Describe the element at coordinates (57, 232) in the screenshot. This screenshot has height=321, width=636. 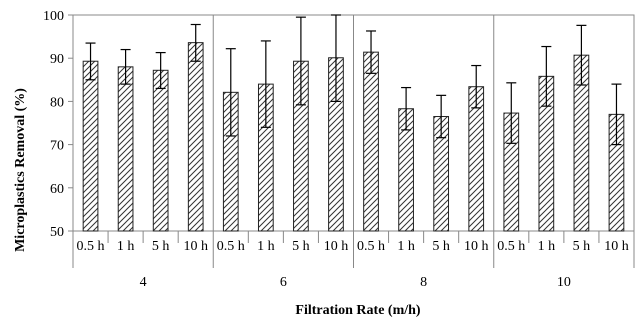
I see `y-tick-label: 50` at that location.